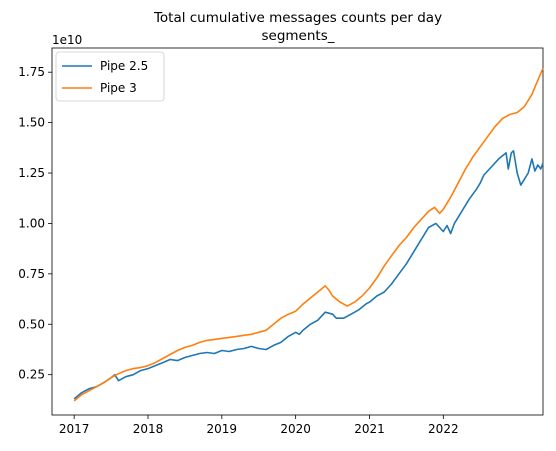  Describe the element at coordinates (67, 40) in the screenshot. I see `y-axis-offset-label: 1e10` at that location.